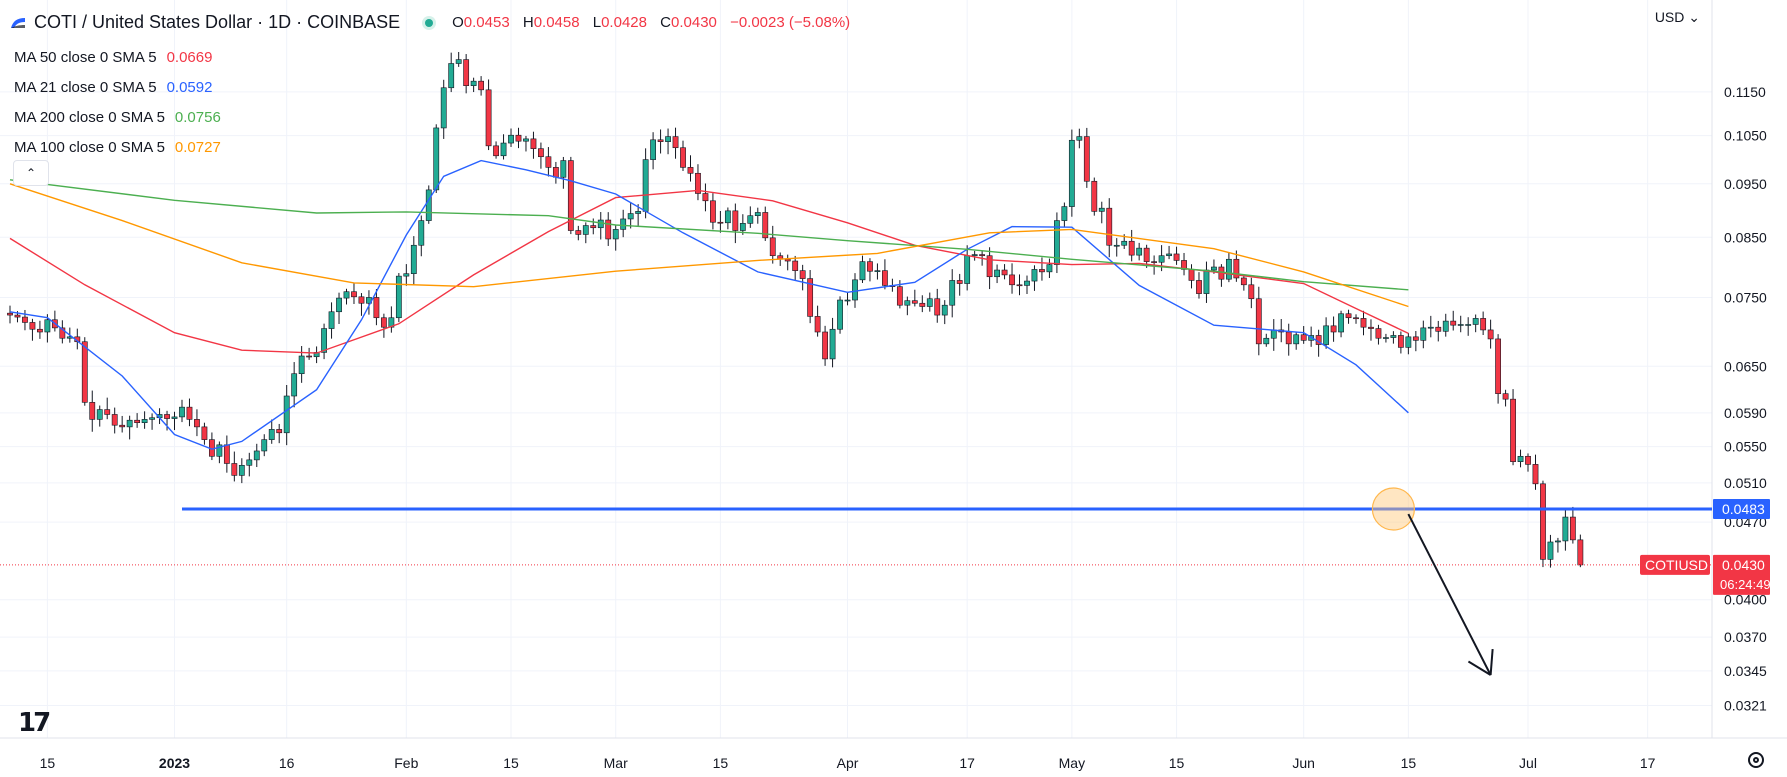  Describe the element at coordinates (458, 22) in the screenshot. I see `ohlc-open-key: O` at that location.